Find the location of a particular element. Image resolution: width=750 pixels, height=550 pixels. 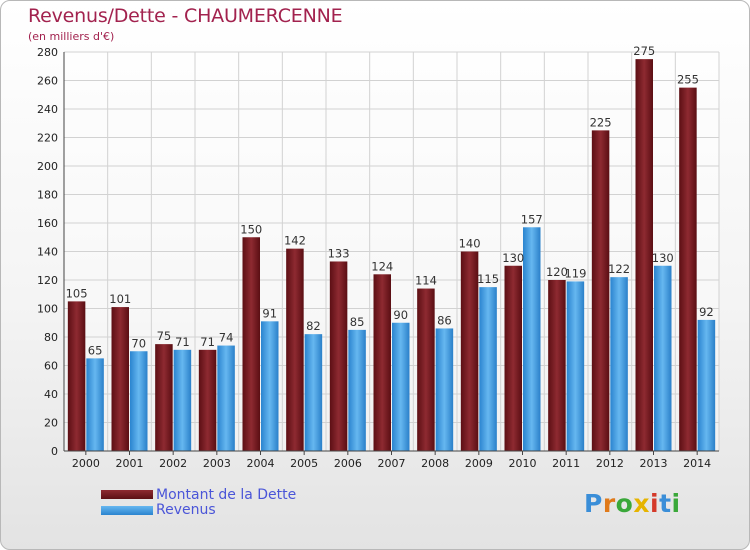

y-tick-label: 80 is located at coordinates (51, 337).